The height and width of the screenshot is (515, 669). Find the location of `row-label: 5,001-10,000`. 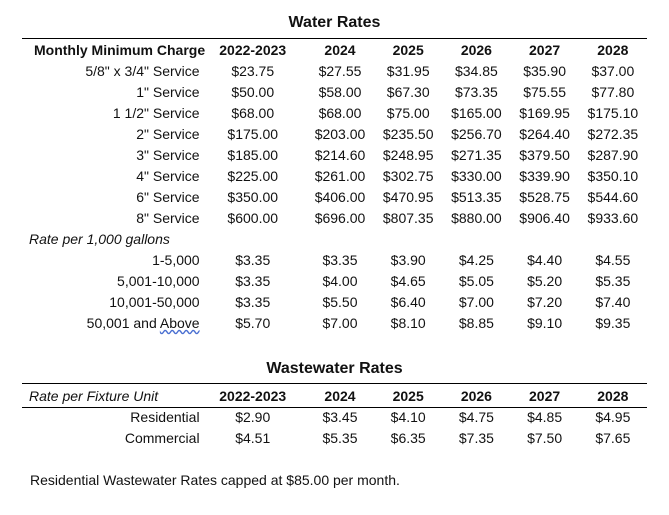

row-label: 5,001-10,000 is located at coordinates (158, 281).